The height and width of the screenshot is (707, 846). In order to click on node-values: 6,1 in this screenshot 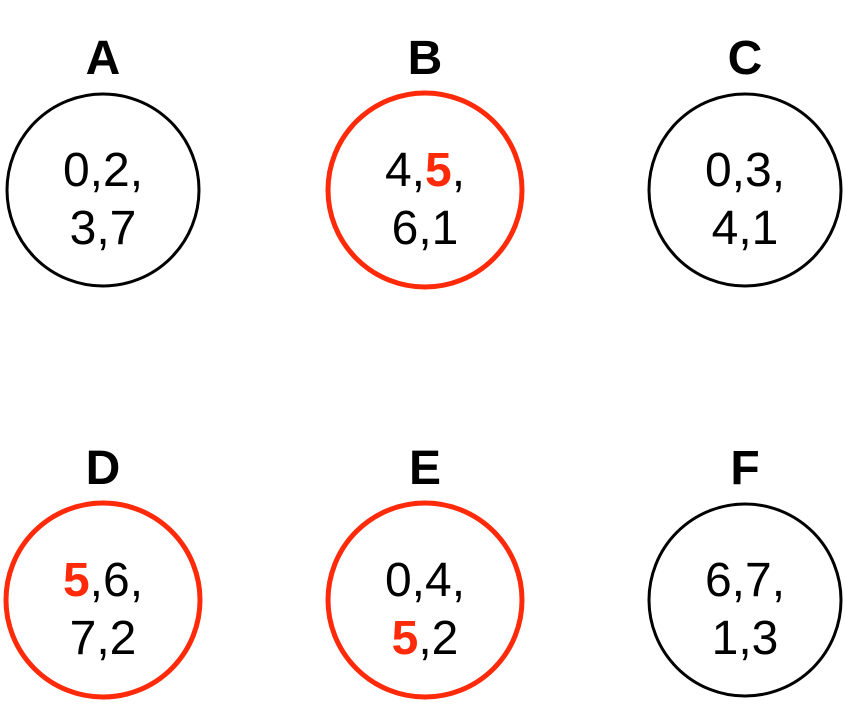, I will do `click(425, 228)`.